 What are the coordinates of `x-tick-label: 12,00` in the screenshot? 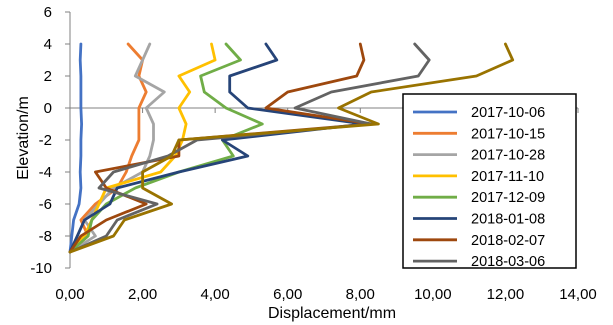 It's located at (506, 294).